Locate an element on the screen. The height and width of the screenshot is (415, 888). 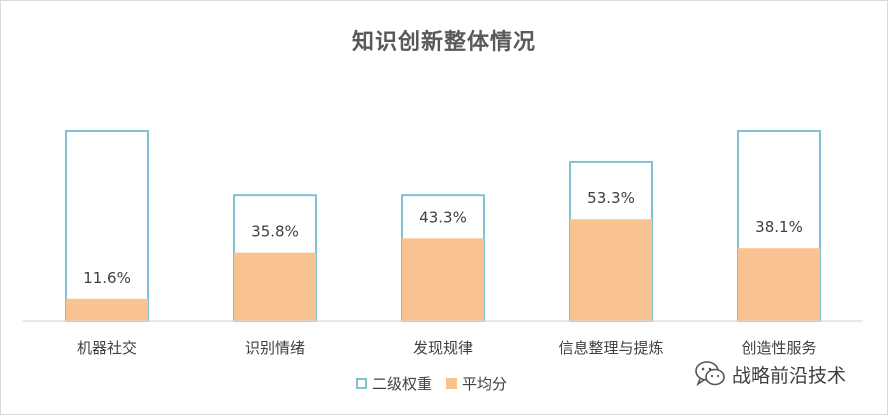
legend-swatch-avg is located at coordinates (452, 383).